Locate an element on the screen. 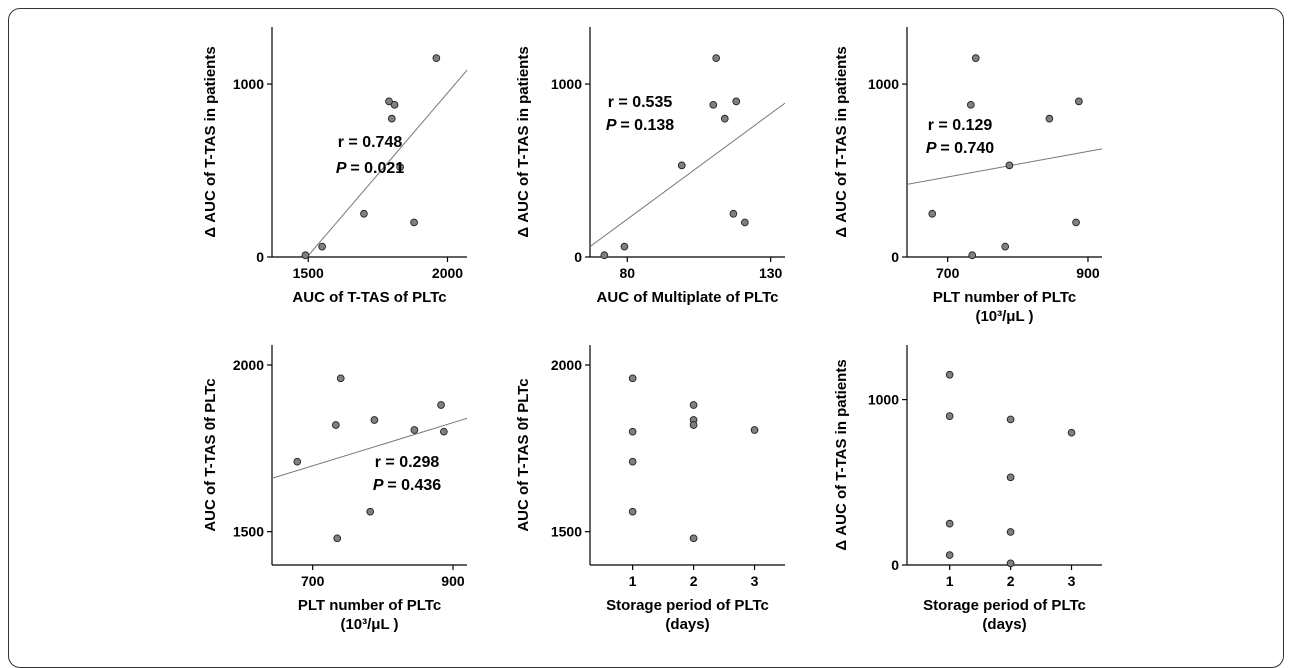 The image size is (1292, 668). x-tick-label: 130 is located at coordinates (771, 273).